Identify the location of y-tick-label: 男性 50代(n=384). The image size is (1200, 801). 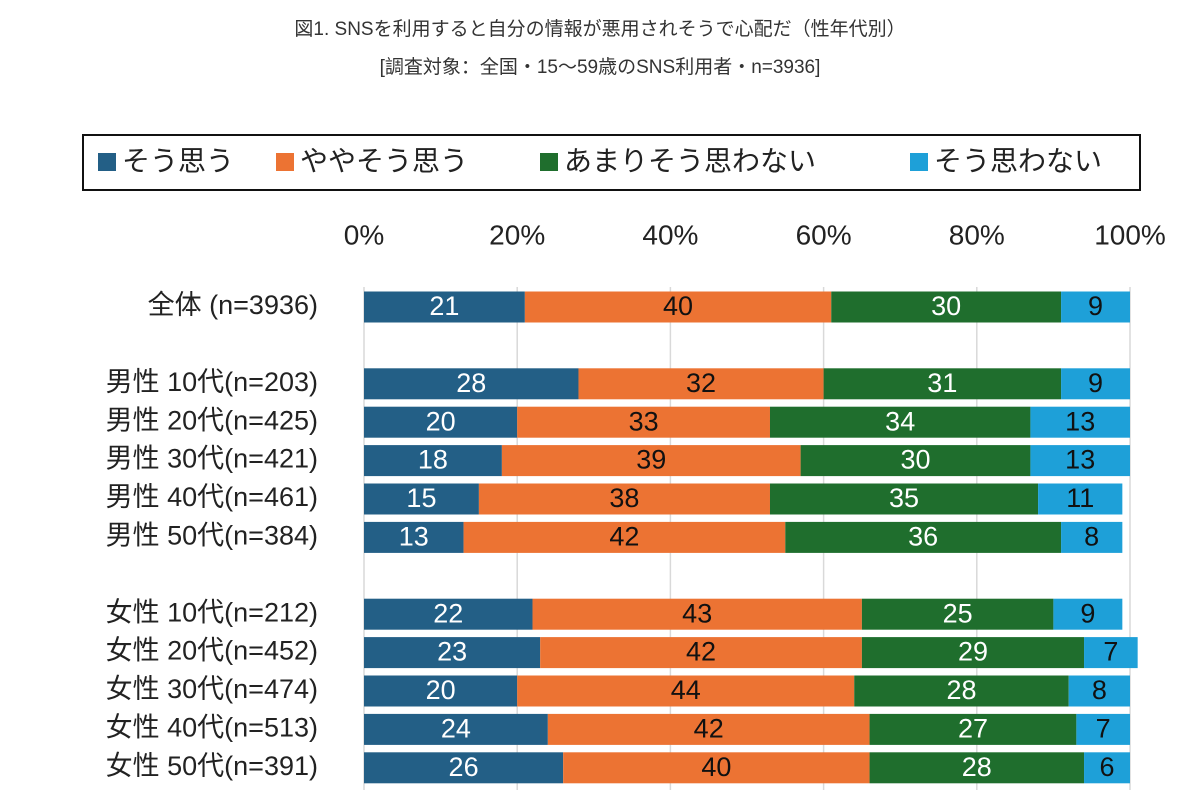
(212, 536).